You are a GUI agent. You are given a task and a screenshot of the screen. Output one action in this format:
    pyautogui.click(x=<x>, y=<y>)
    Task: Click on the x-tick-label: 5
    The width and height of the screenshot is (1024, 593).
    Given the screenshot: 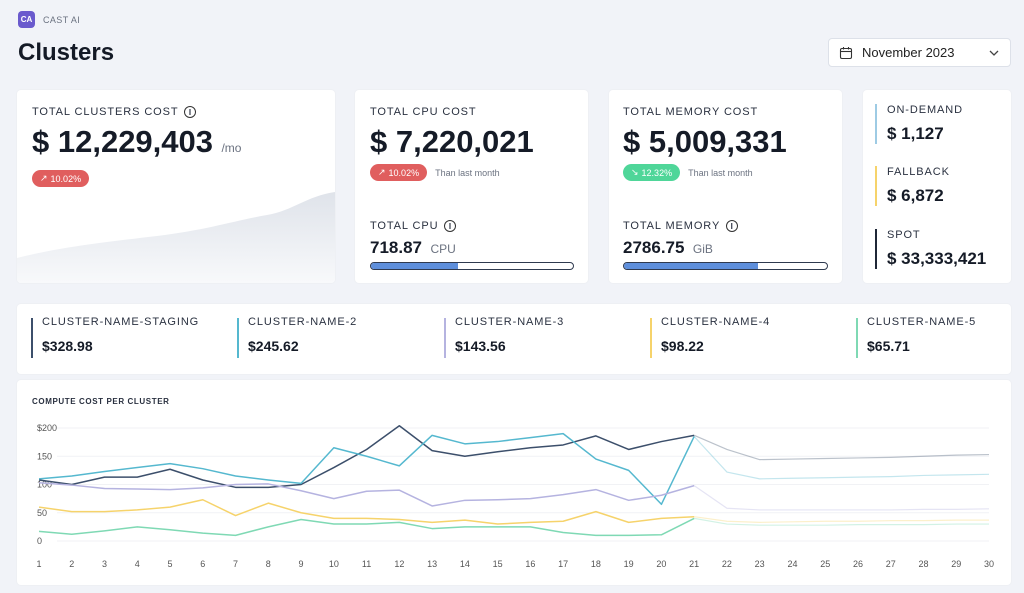 What is the action you would take?
    pyautogui.click(x=170, y=564)
    